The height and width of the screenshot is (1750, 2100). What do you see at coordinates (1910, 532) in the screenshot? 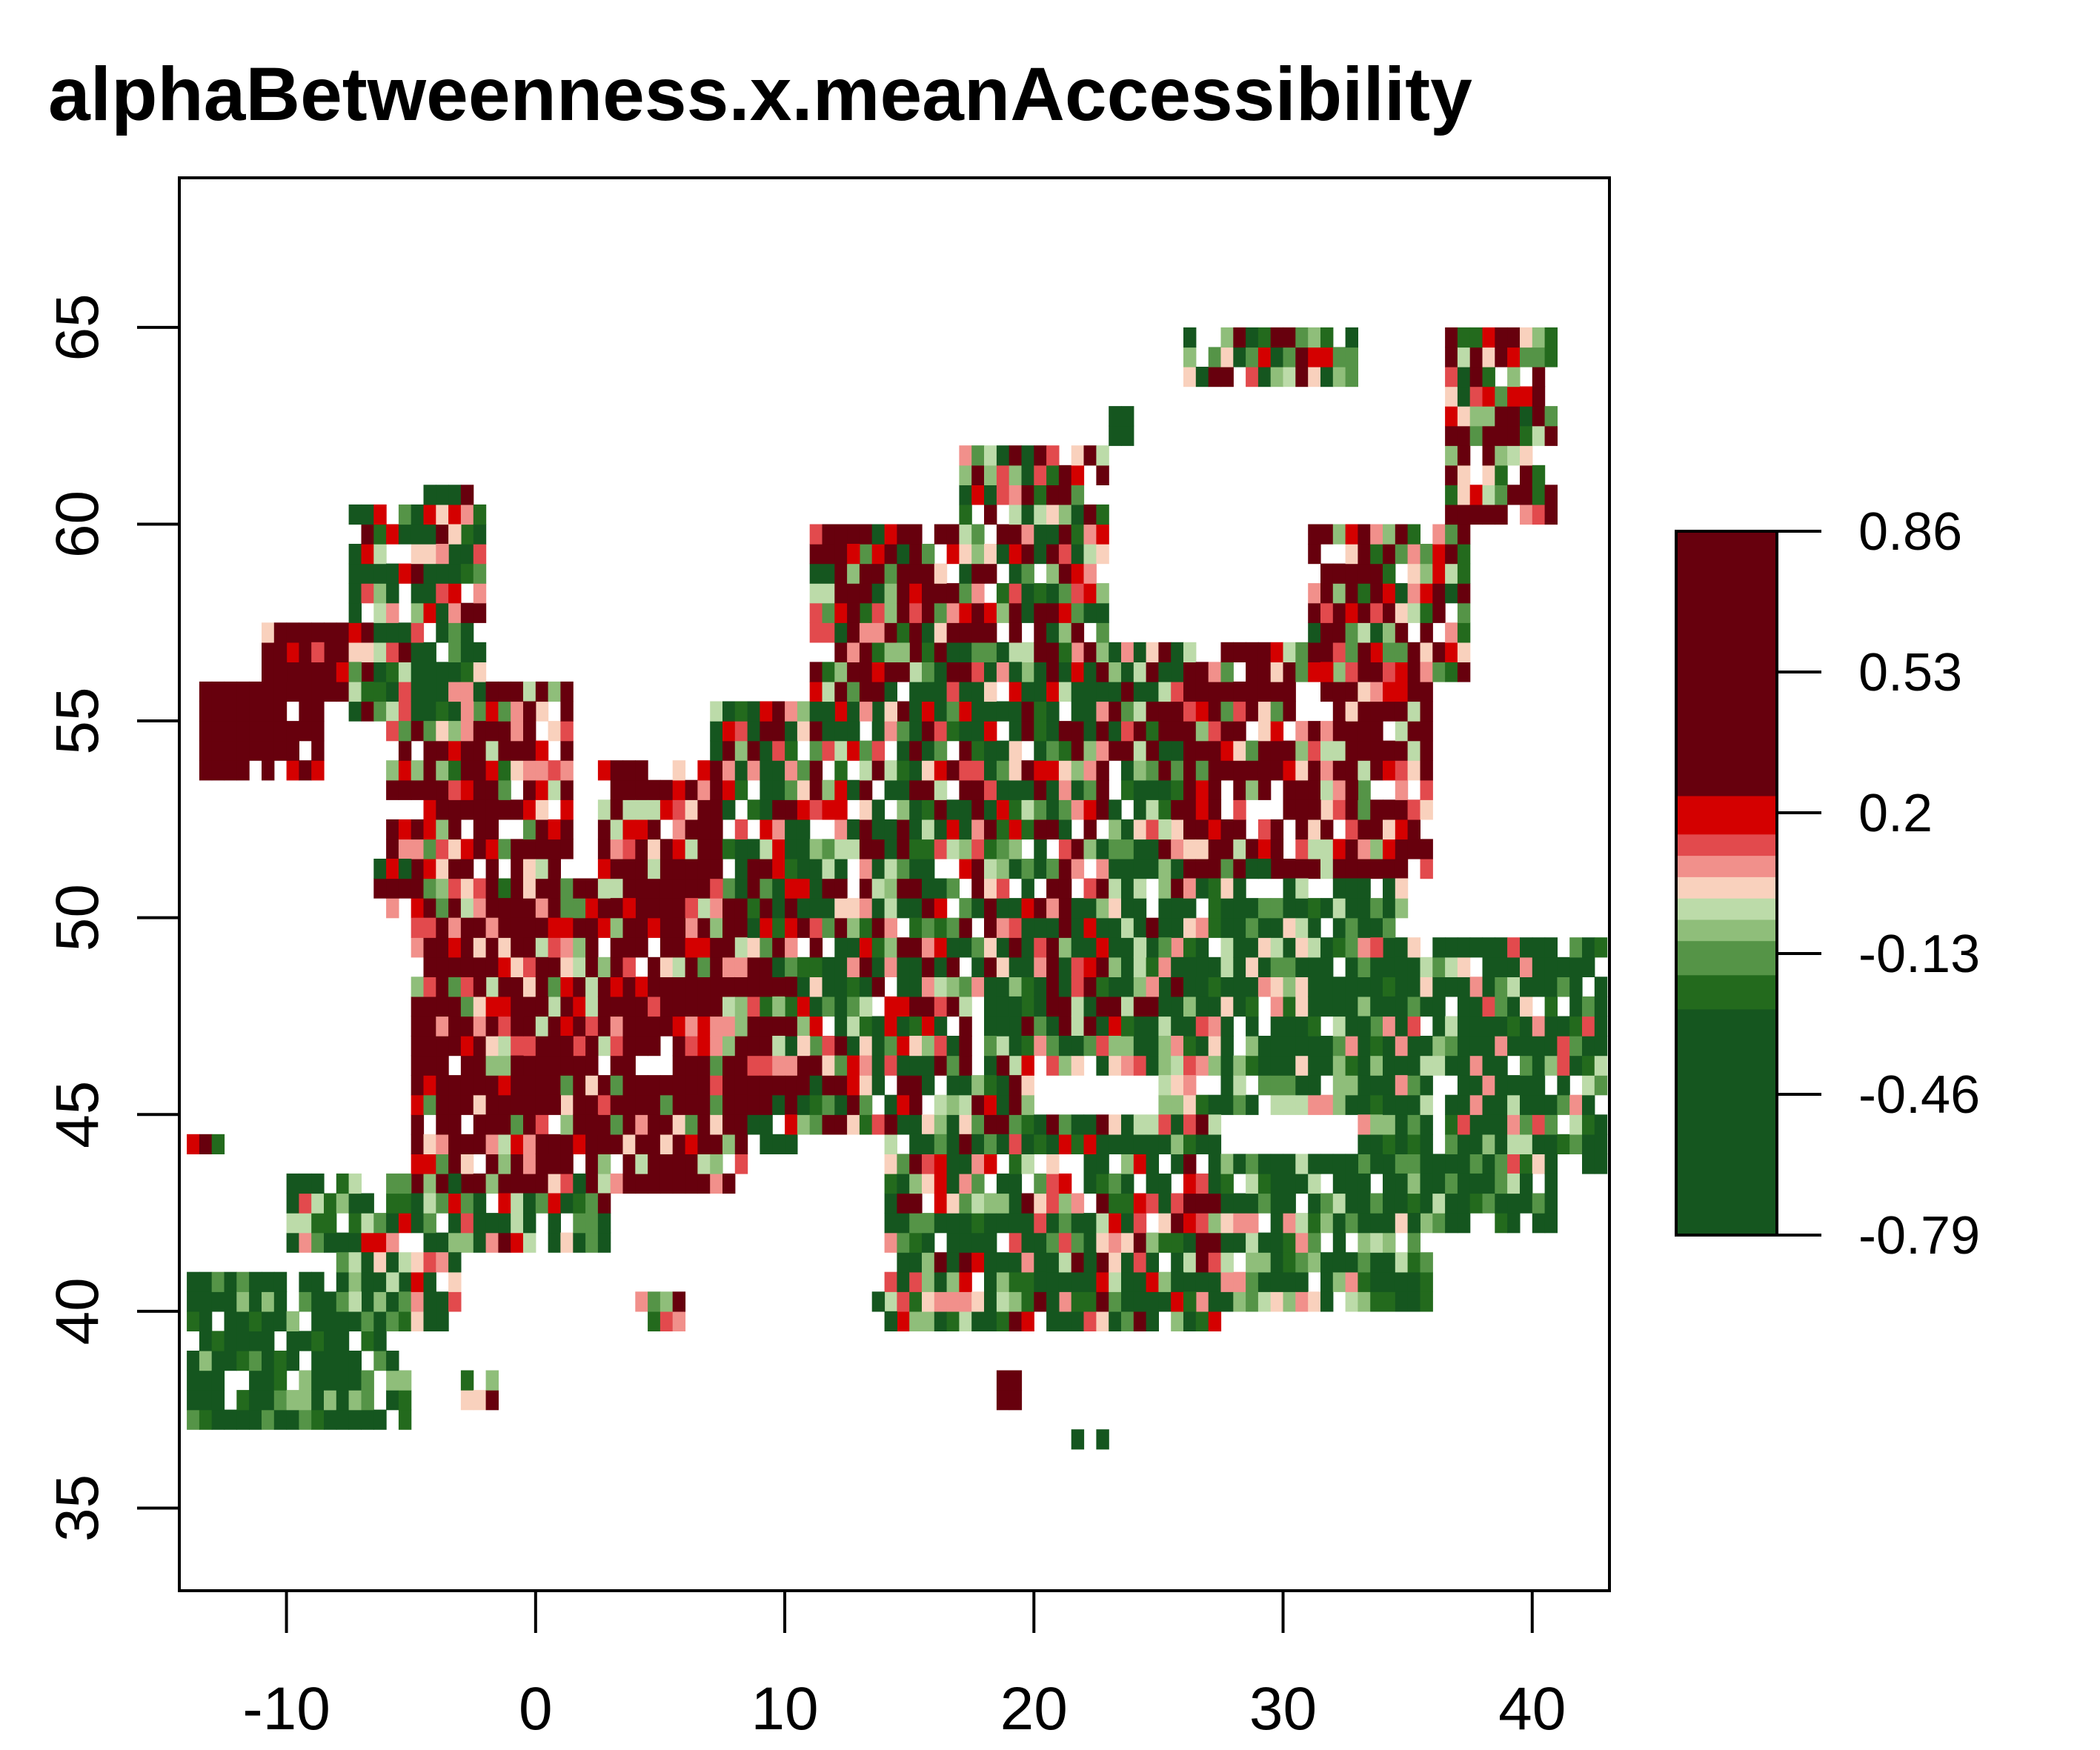
I see `legend-tick-label: 0.86` at bounding box center [1910, 532].